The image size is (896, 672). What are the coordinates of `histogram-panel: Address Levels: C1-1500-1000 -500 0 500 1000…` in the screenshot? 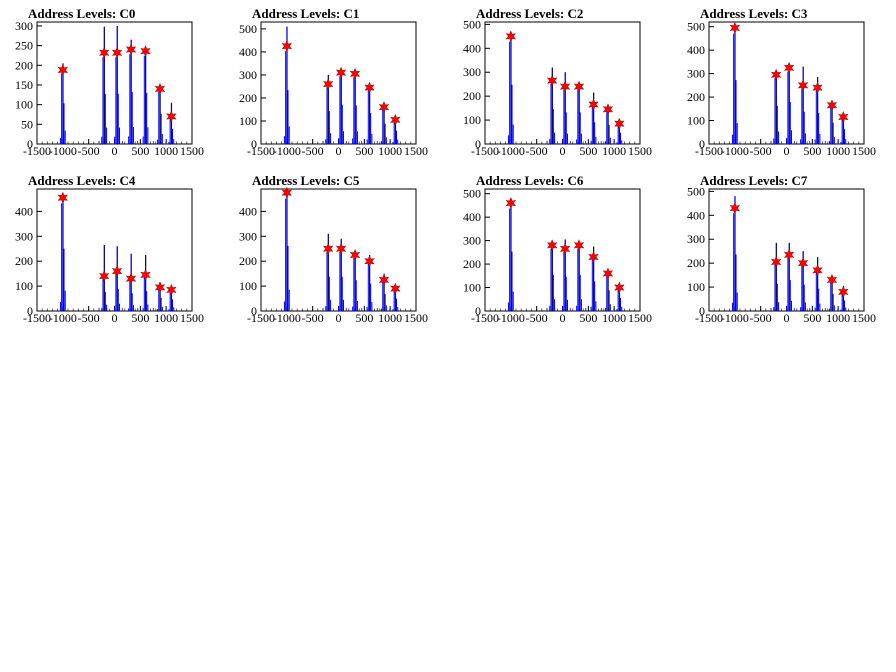 It's located at (333, 82).